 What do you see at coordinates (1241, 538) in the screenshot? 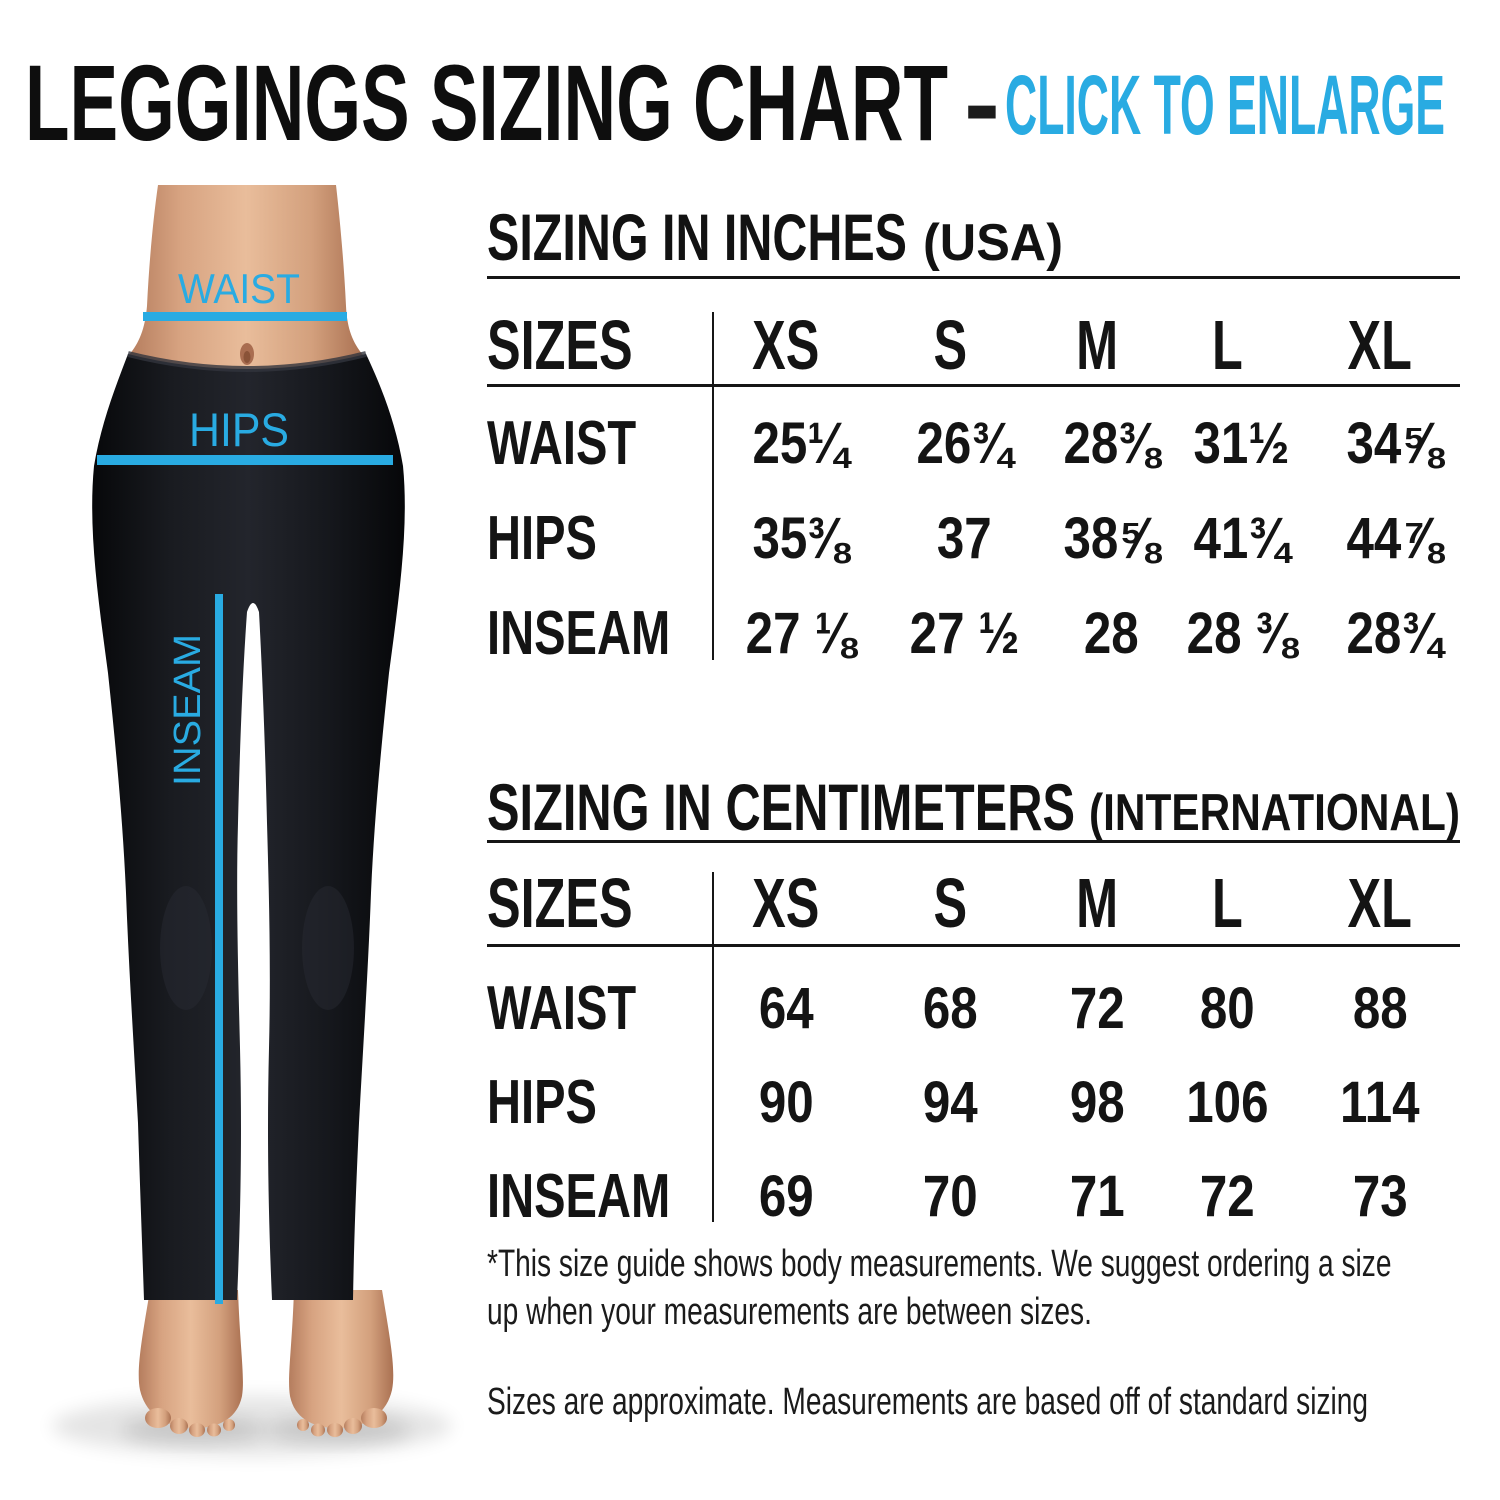
I see `cell-value: 41¾` at bounding box center [1241, 538].